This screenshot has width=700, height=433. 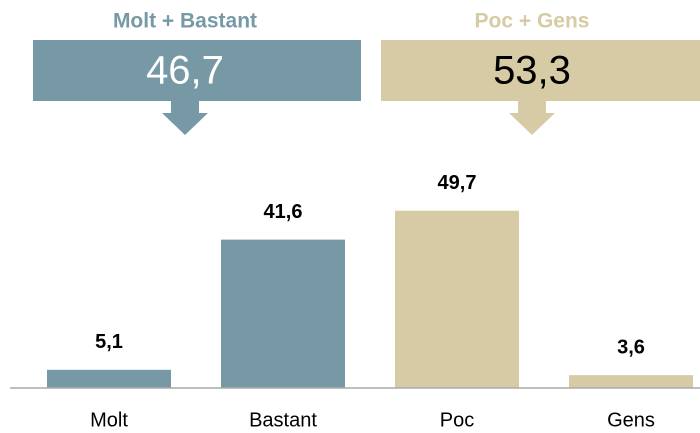 What do you see at coordinates (457, 183) in the screenshot?
I see `value-label: 49,7` at bounding box center [457, 183].